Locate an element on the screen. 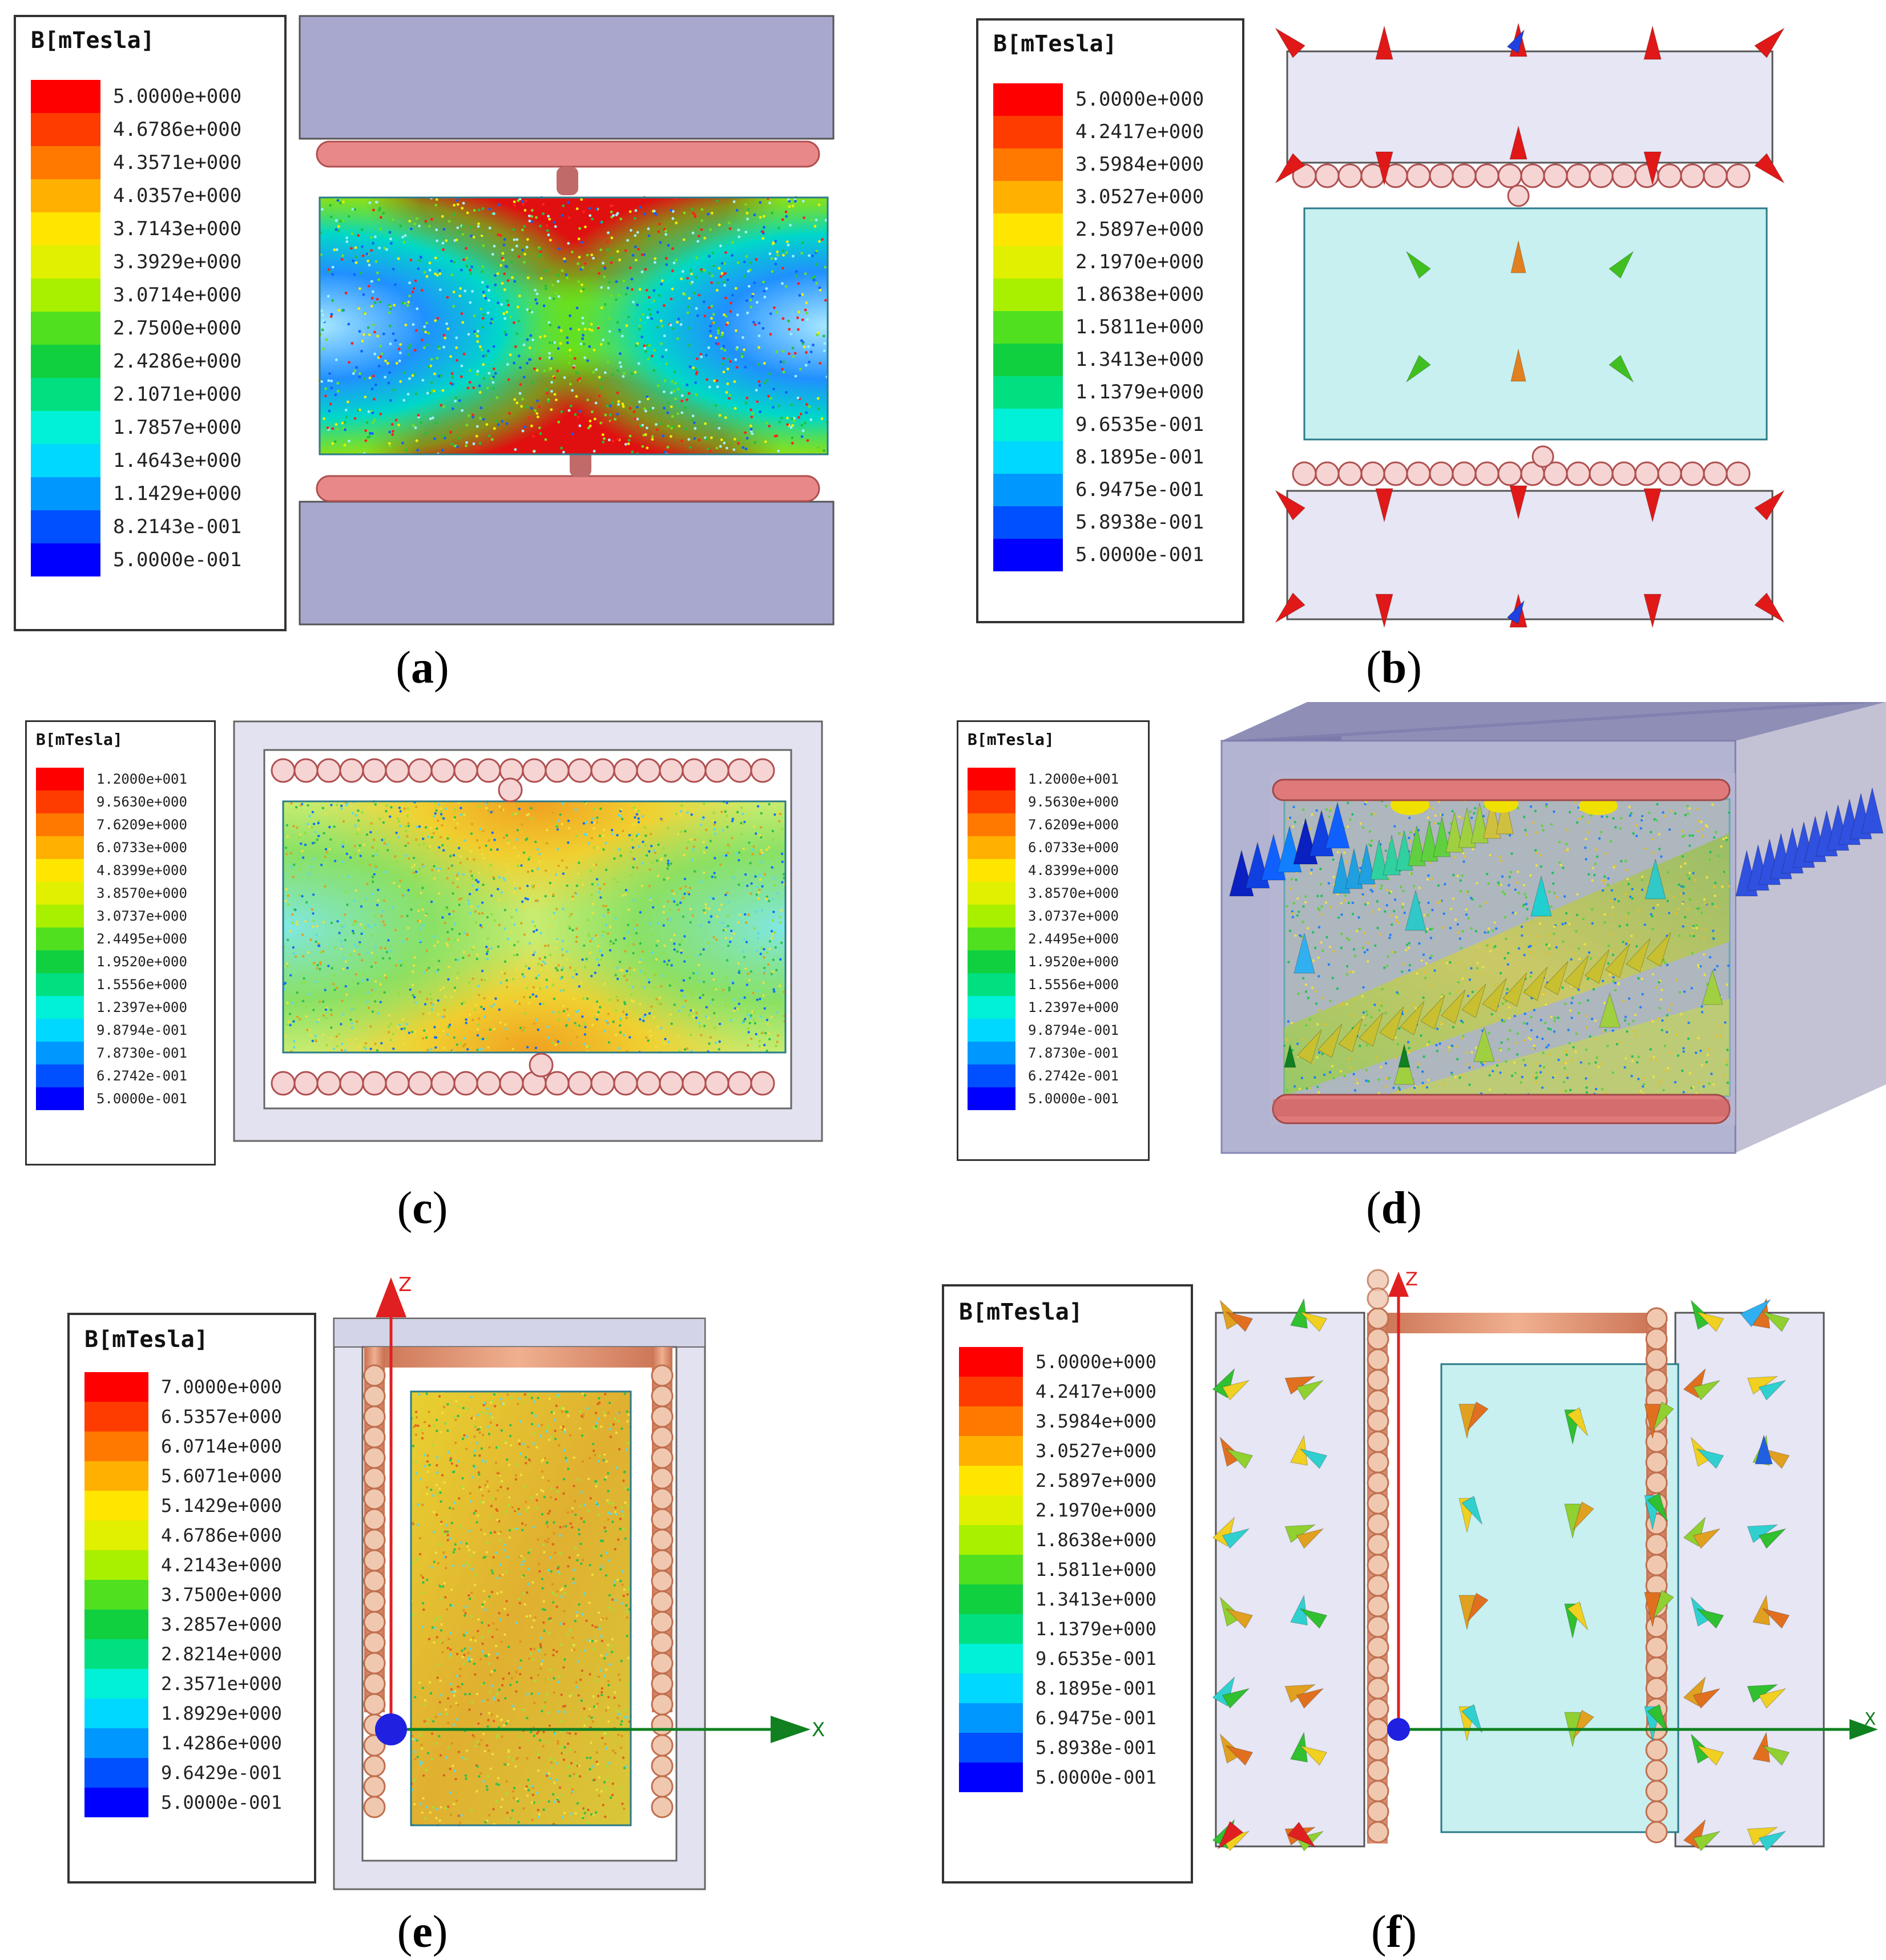 Image resolution: width=1886 pixels, height=1960 pixels. legend-tick: 3.0714e+000 is located at coordinates (178, 295).